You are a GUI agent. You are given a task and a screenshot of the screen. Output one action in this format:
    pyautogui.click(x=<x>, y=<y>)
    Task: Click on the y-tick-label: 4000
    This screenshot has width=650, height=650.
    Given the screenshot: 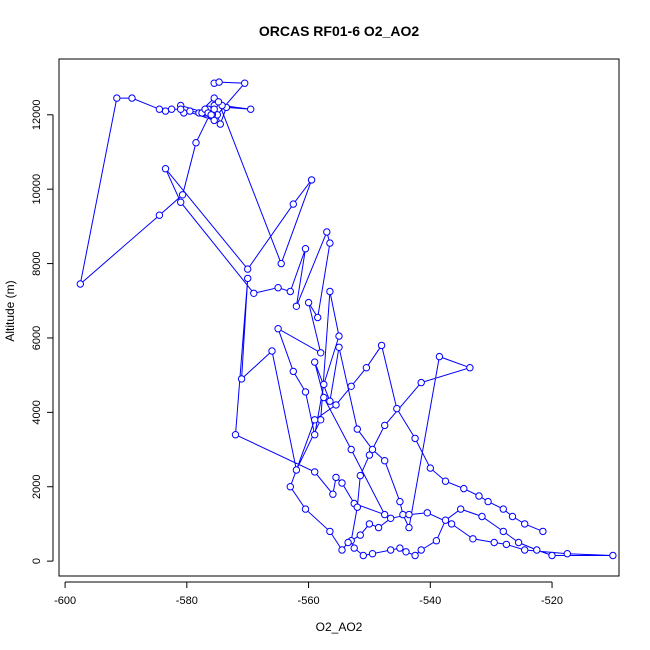 What is the action you would take?
    pyautogui.click(x=37, y=412)
    